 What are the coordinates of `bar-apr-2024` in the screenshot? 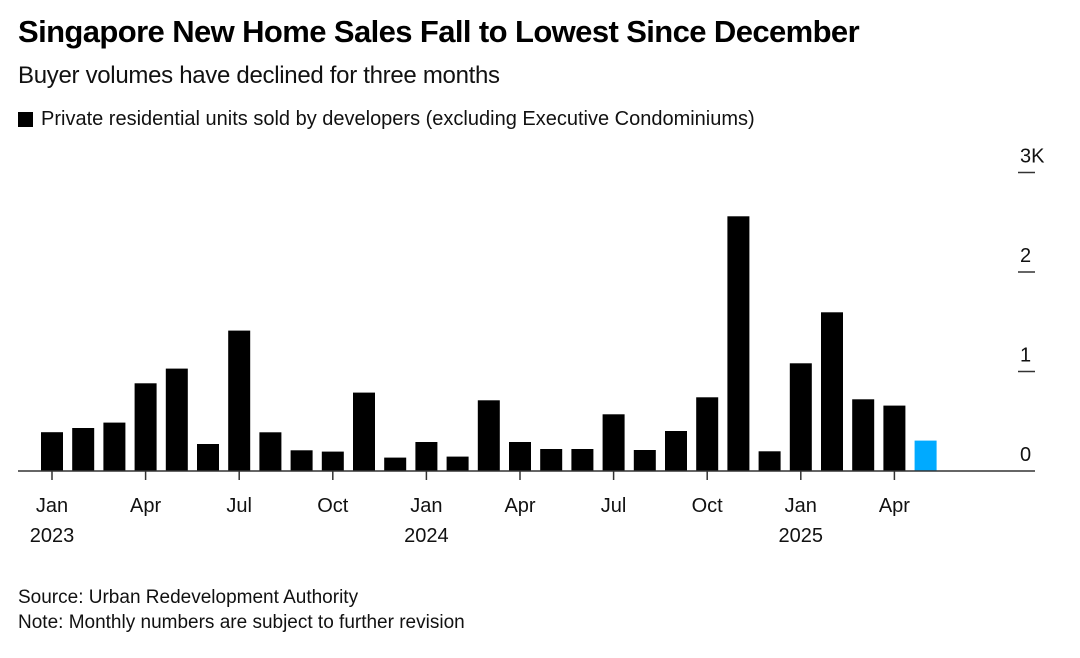 It's located at (520, 456).